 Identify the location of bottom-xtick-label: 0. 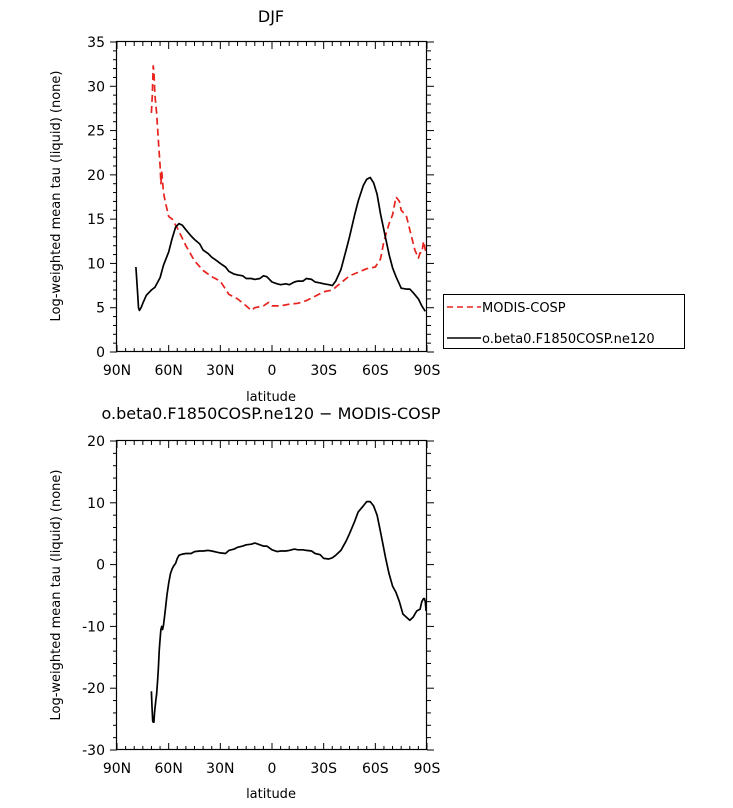
(272, 769).